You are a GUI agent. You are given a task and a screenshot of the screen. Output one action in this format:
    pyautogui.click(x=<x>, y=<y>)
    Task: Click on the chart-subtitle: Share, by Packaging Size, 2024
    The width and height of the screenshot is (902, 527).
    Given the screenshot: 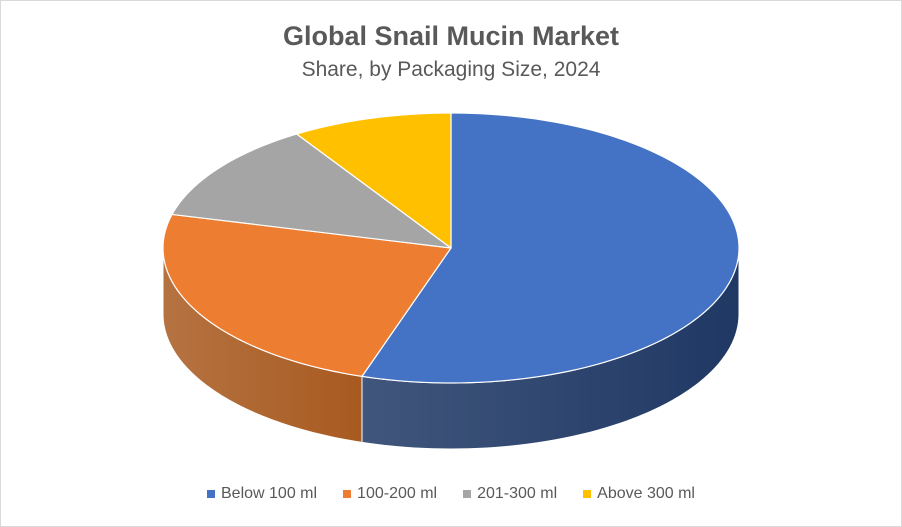 What is the action you would take?
    pyautogui.click(x=451, y=69)
    